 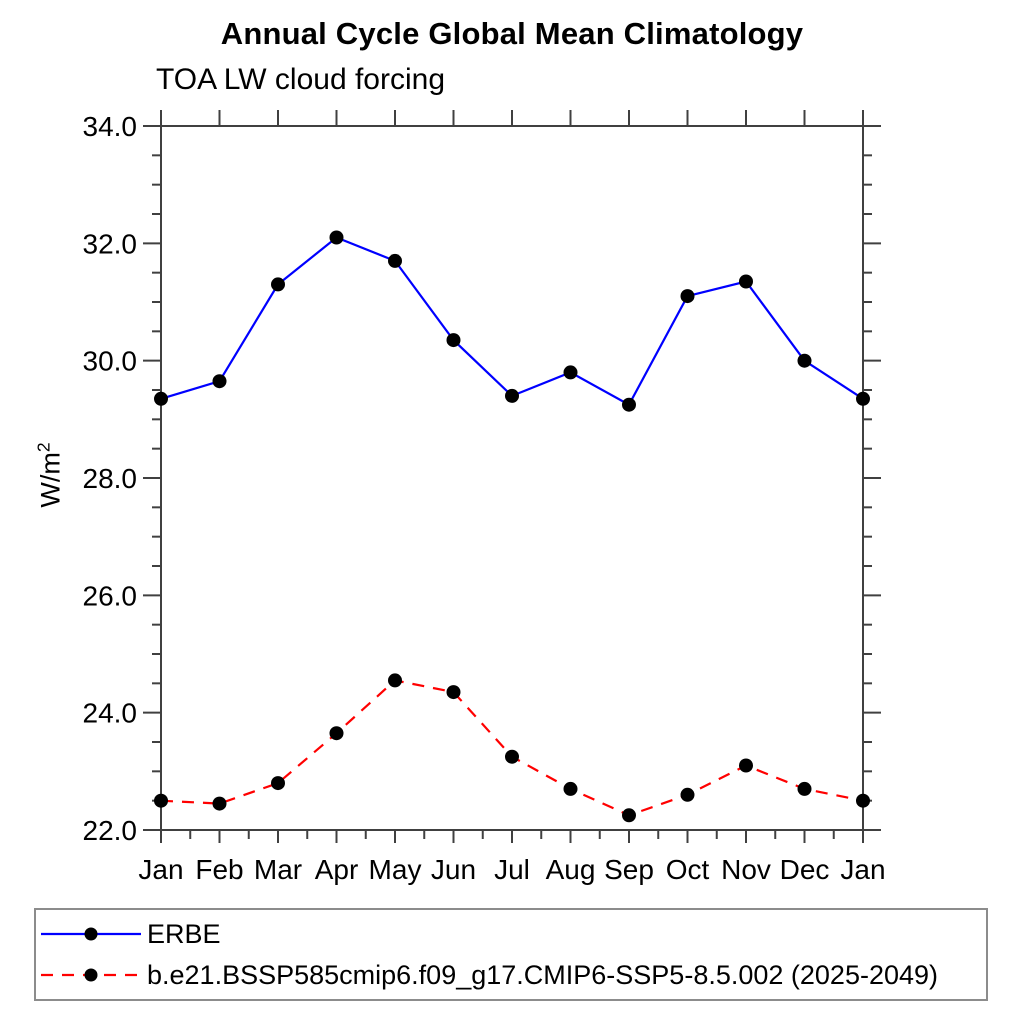 I want to click on legend-item: ERBE, so click(x=511, y=934).